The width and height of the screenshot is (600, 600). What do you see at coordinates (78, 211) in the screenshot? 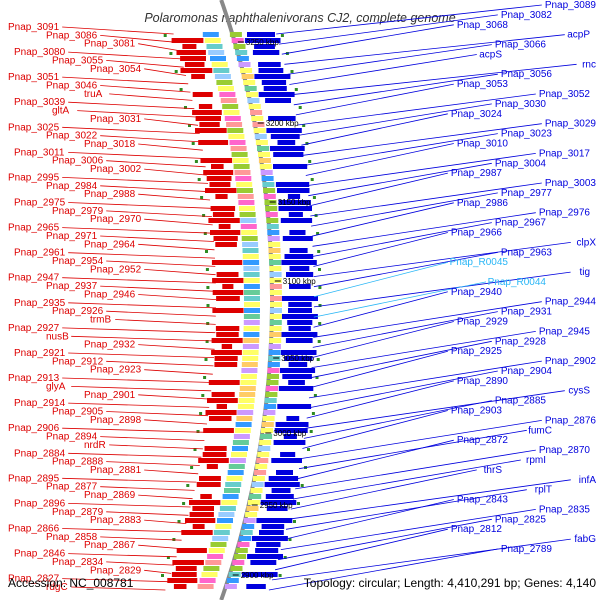
I see `gene-label: Pnap_2979` at bounding box center [78, 211].